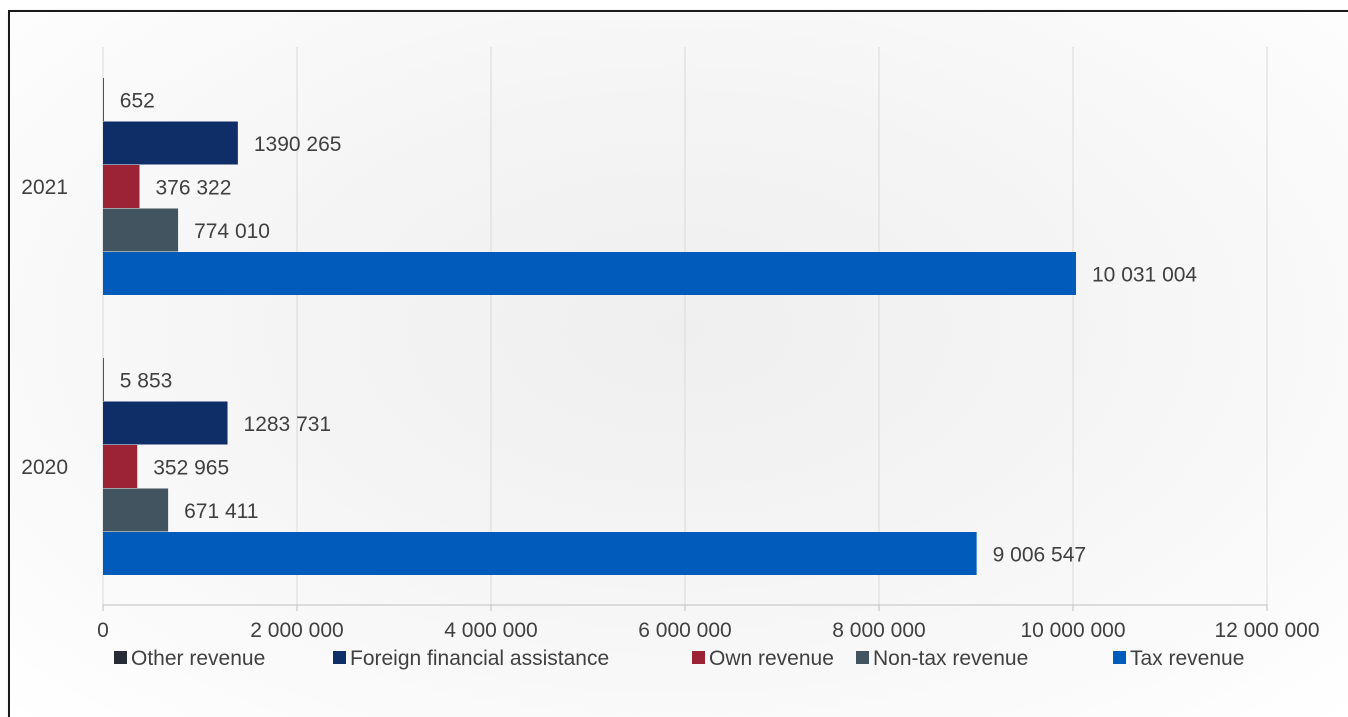 Image resolution: width=1348 pixels, height=717 pixels. Describe the element at coordinates (221, 511) in the screenshot. I see `data-label: 671 411` at that location.